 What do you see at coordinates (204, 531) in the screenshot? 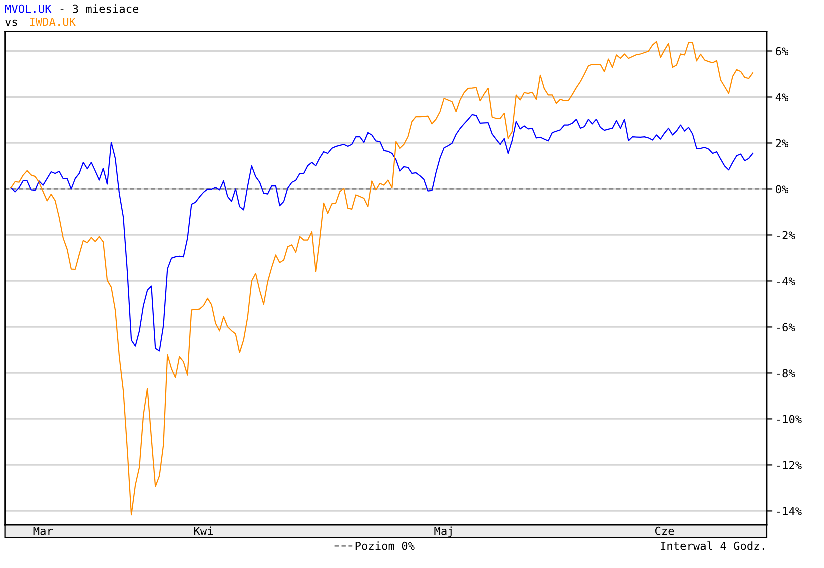
I see `x-tick-label: Kwi` at bounding box center [204, 531].